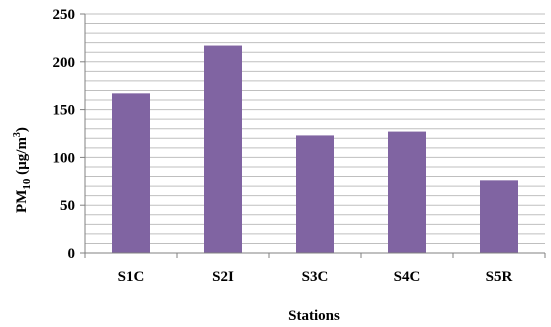 The height and width of the screenshot is (327, 551). Describe the element at coordinates (64, 15) in the screenshot. I see `y-tick-label: 250` at that location.